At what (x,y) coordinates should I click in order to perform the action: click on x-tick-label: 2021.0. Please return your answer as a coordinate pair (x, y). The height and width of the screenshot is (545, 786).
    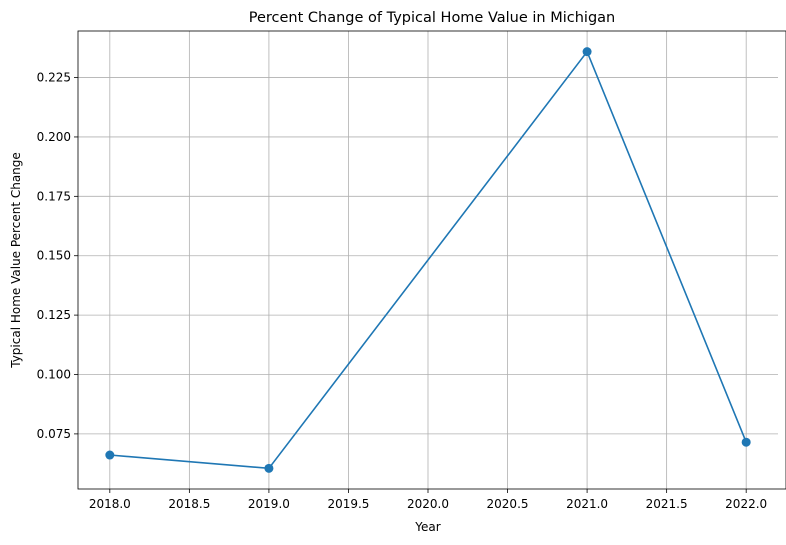
    Looking at the image, I should click on (587, 504).